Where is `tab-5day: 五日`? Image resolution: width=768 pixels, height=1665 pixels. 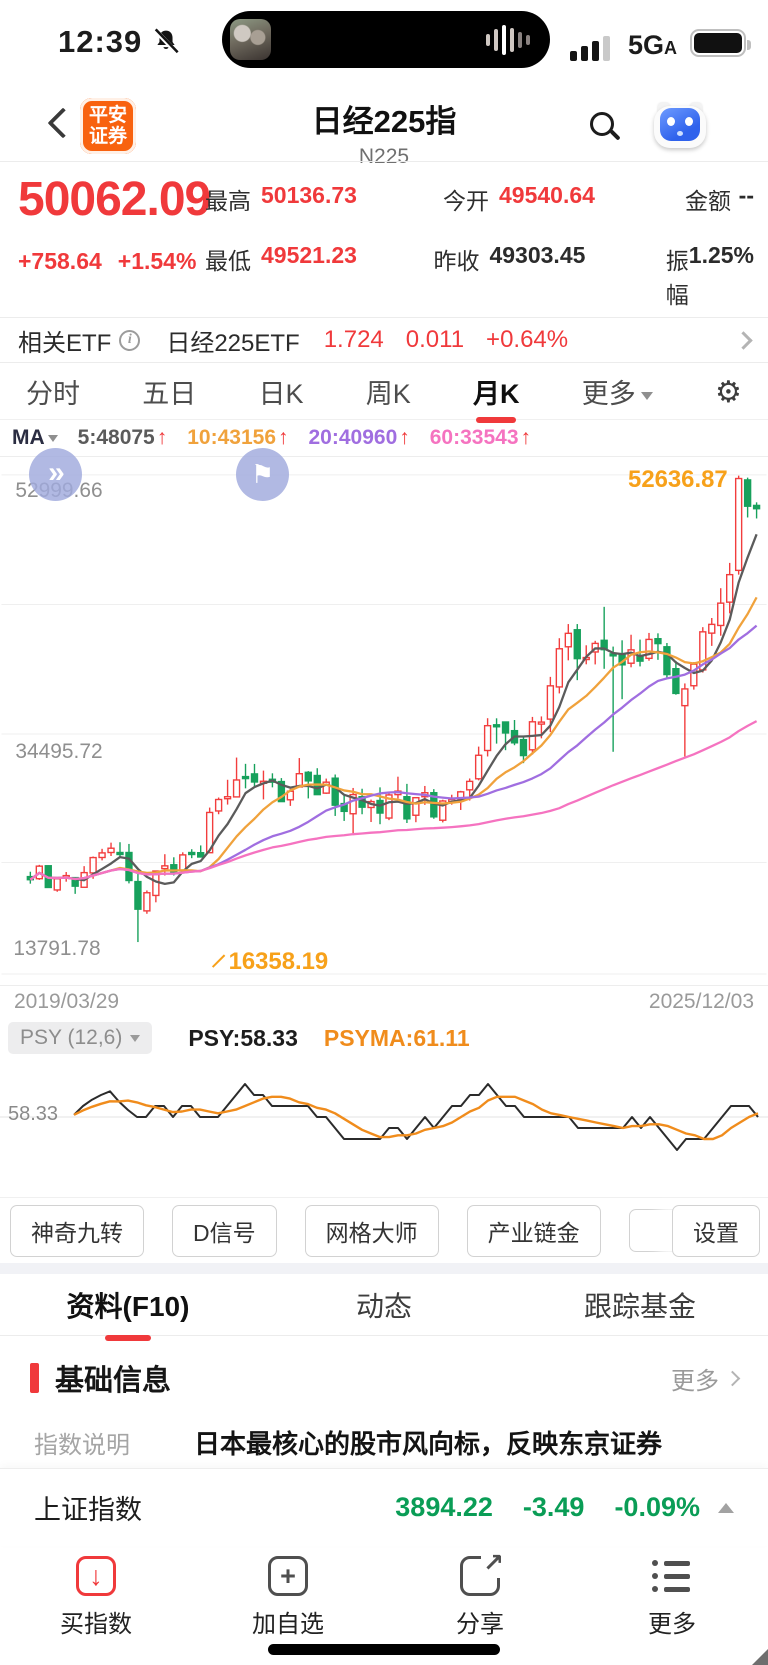 tab-5day: 五日 is located at coordinates (169, 394).